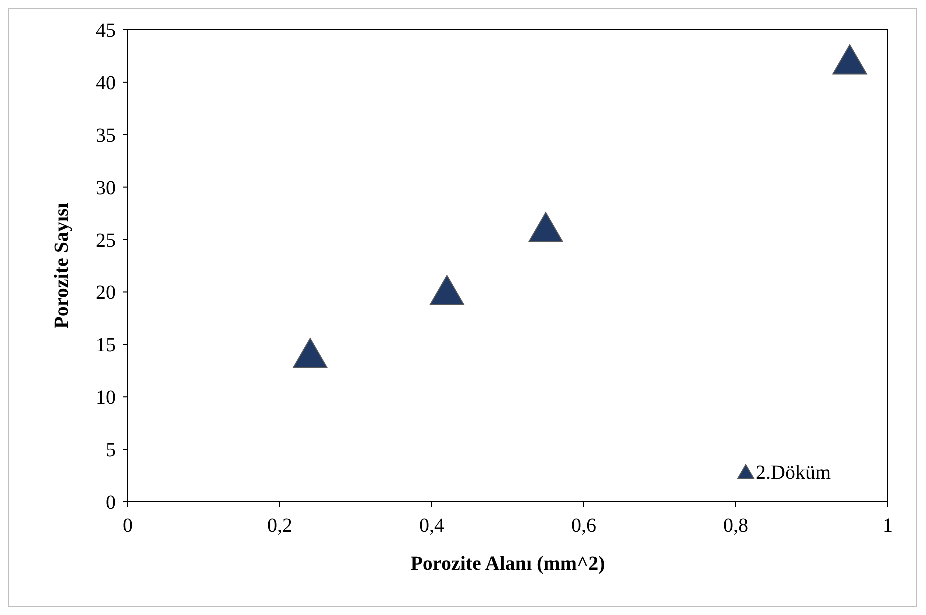 The width and height of the screenshot is (926, 615). Describe the element at coordinates (62, 265) in the screenshot. I see `y-axis-title: Porozite Sayısı` at that location.